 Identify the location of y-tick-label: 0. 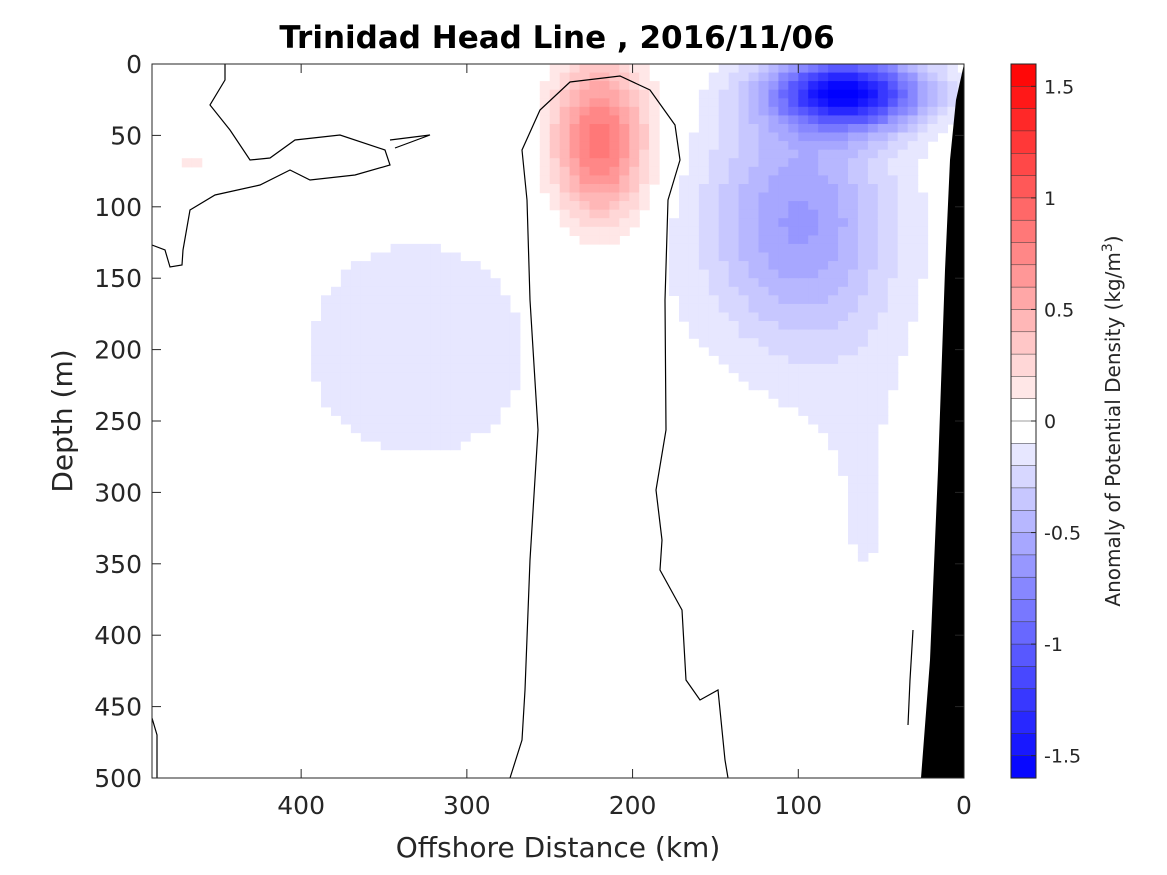
(134, 64).